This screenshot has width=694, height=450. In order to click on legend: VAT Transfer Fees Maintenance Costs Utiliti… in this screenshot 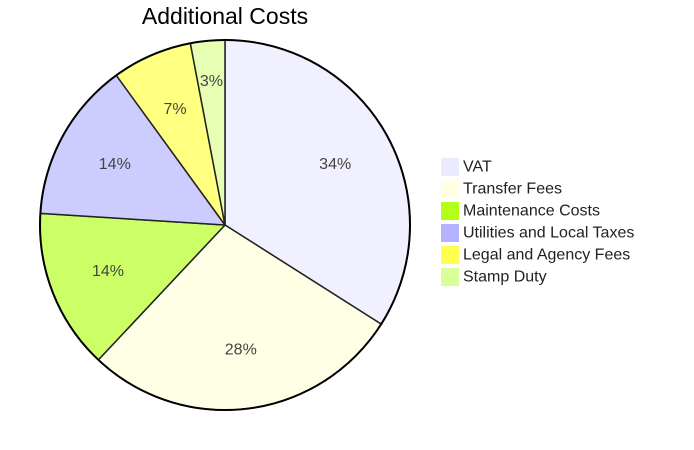, I will do `click(537, 222)`.